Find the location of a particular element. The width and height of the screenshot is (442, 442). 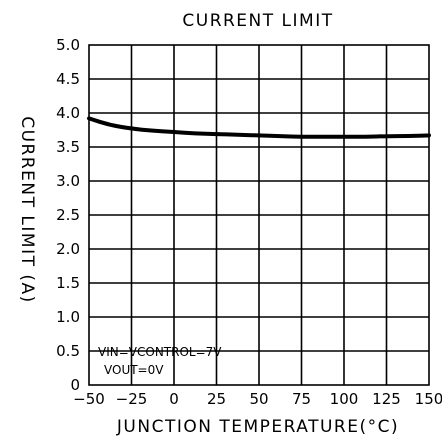

x-tick-label: 75 is located at coordinates (301, 399).